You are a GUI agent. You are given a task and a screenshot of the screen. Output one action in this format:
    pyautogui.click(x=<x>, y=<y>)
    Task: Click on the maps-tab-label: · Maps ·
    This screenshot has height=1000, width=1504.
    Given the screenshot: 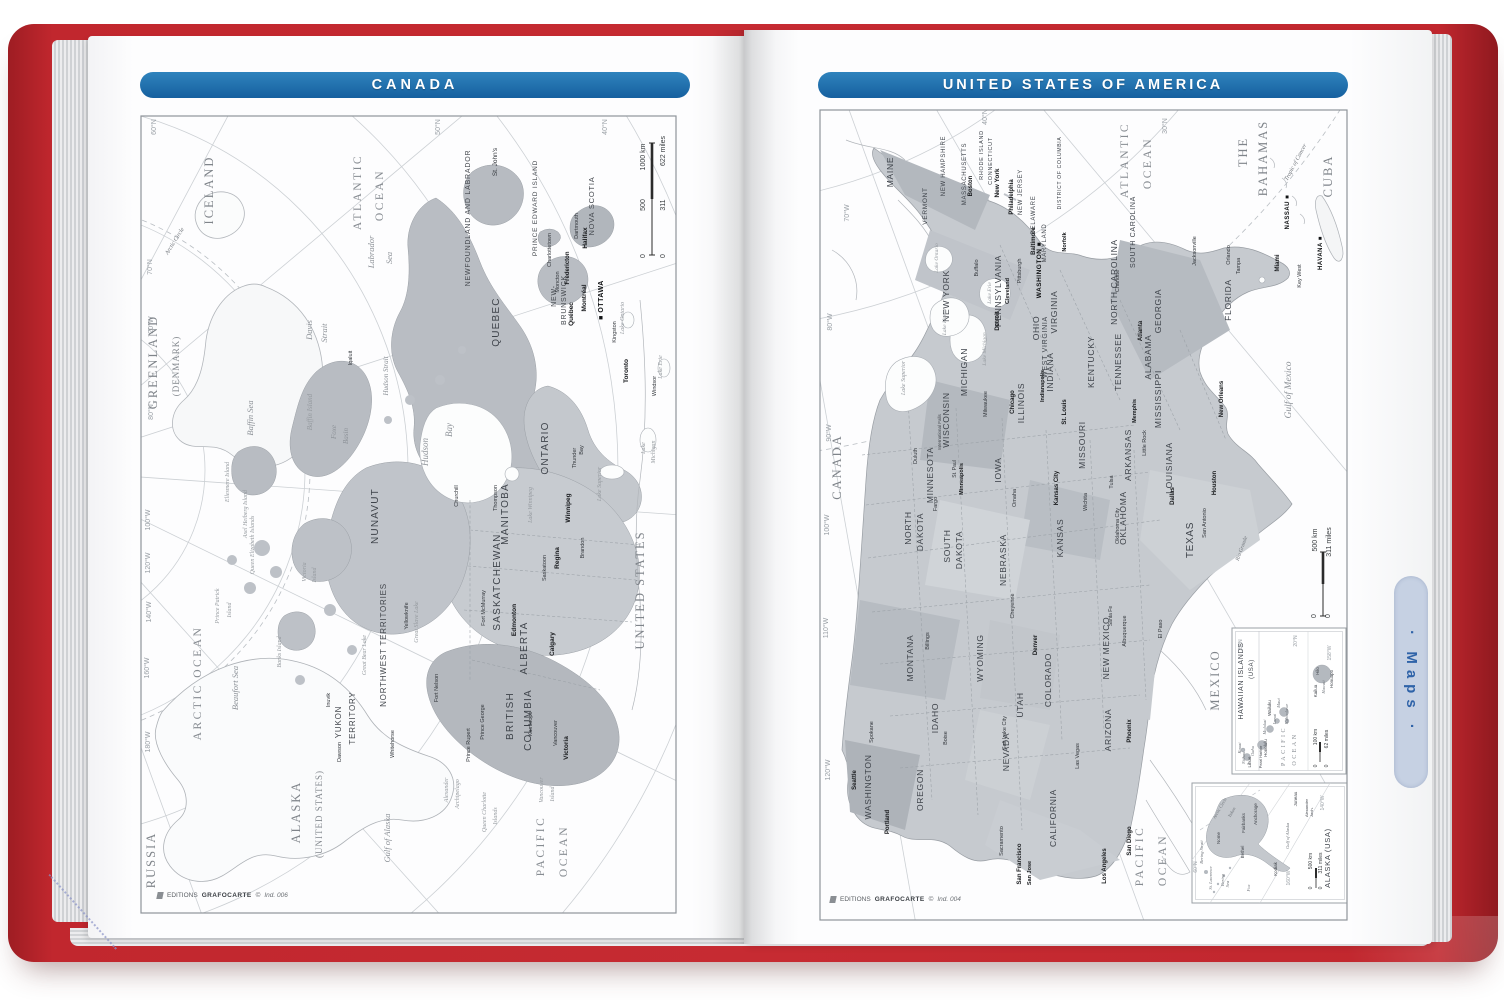 What is the action you would take?
    pyautogui.click(x=1411, y=682)
    